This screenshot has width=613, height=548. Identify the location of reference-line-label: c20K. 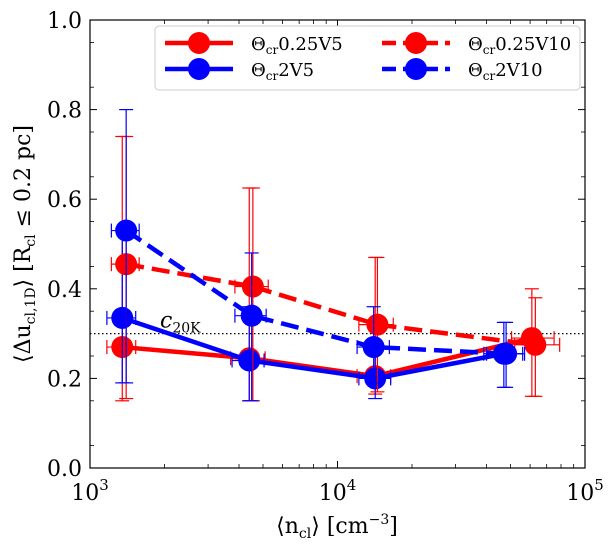
(180, 323).